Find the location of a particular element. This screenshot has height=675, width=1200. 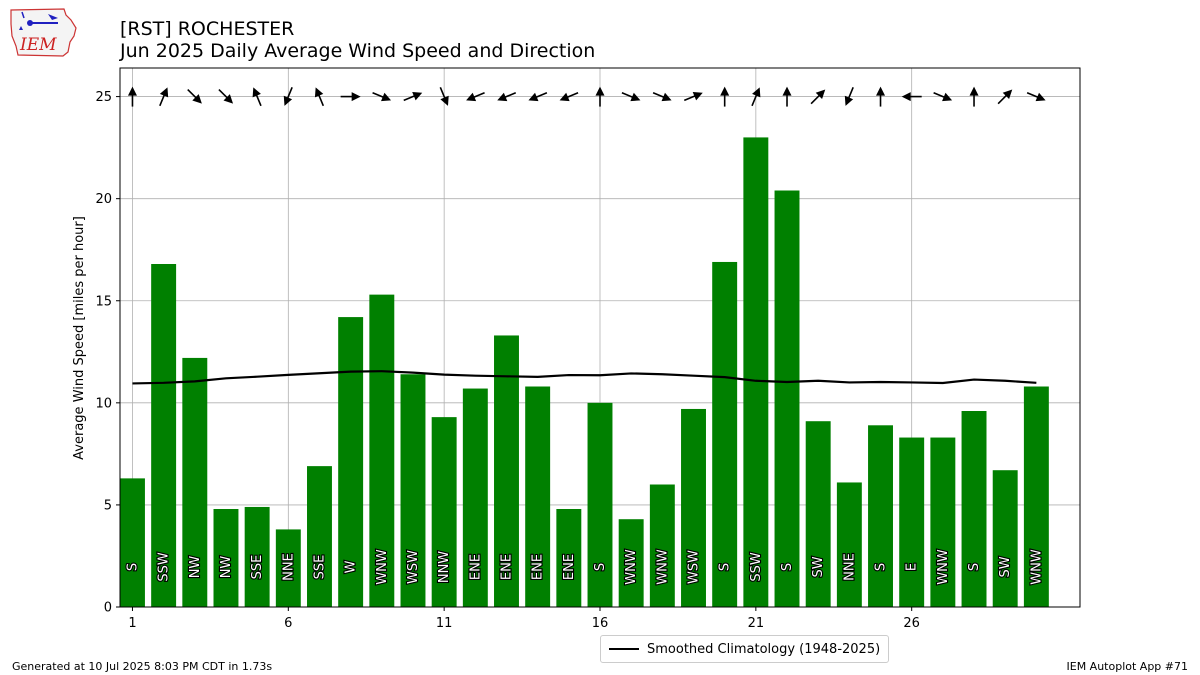

climatology-line is located at coordinates (584, 377).